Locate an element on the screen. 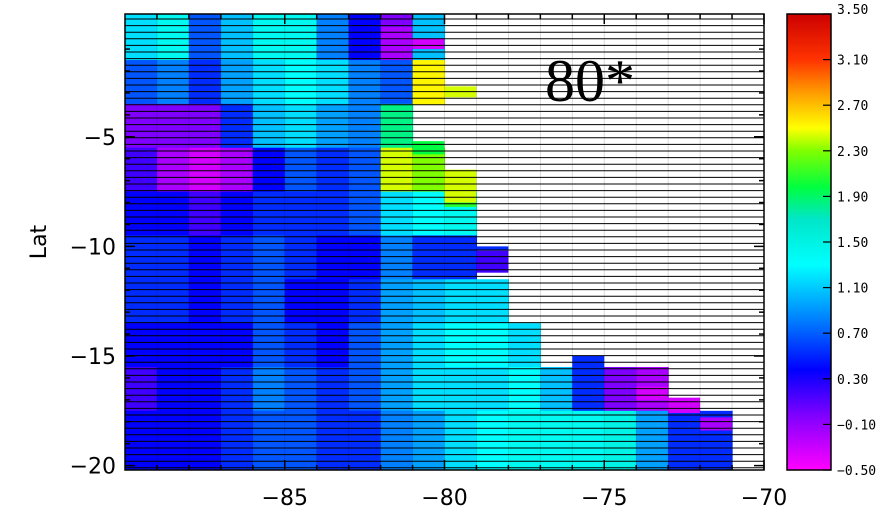 The width and height of the screenshot is (896, 517). x-tick-label: −70 is located at coordinates (764, 498).